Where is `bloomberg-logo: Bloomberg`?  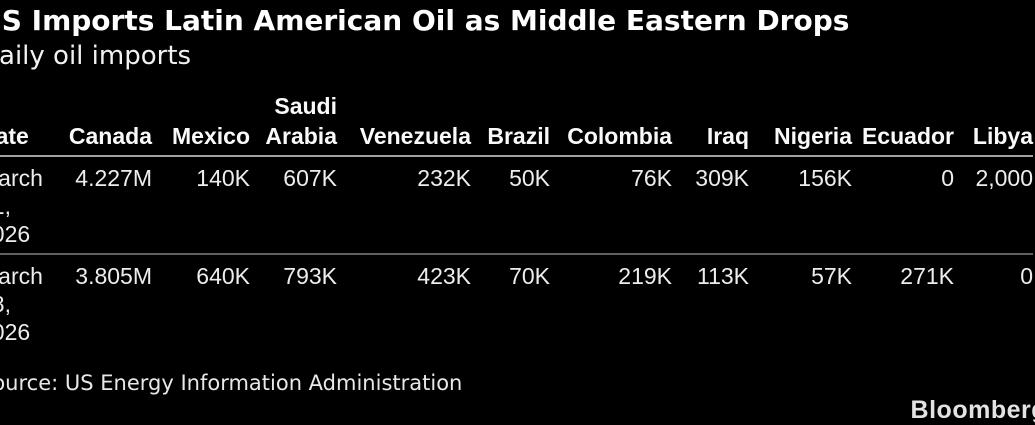 bloomberg-logo: Bloomberg is located at coordinates (972, 410).